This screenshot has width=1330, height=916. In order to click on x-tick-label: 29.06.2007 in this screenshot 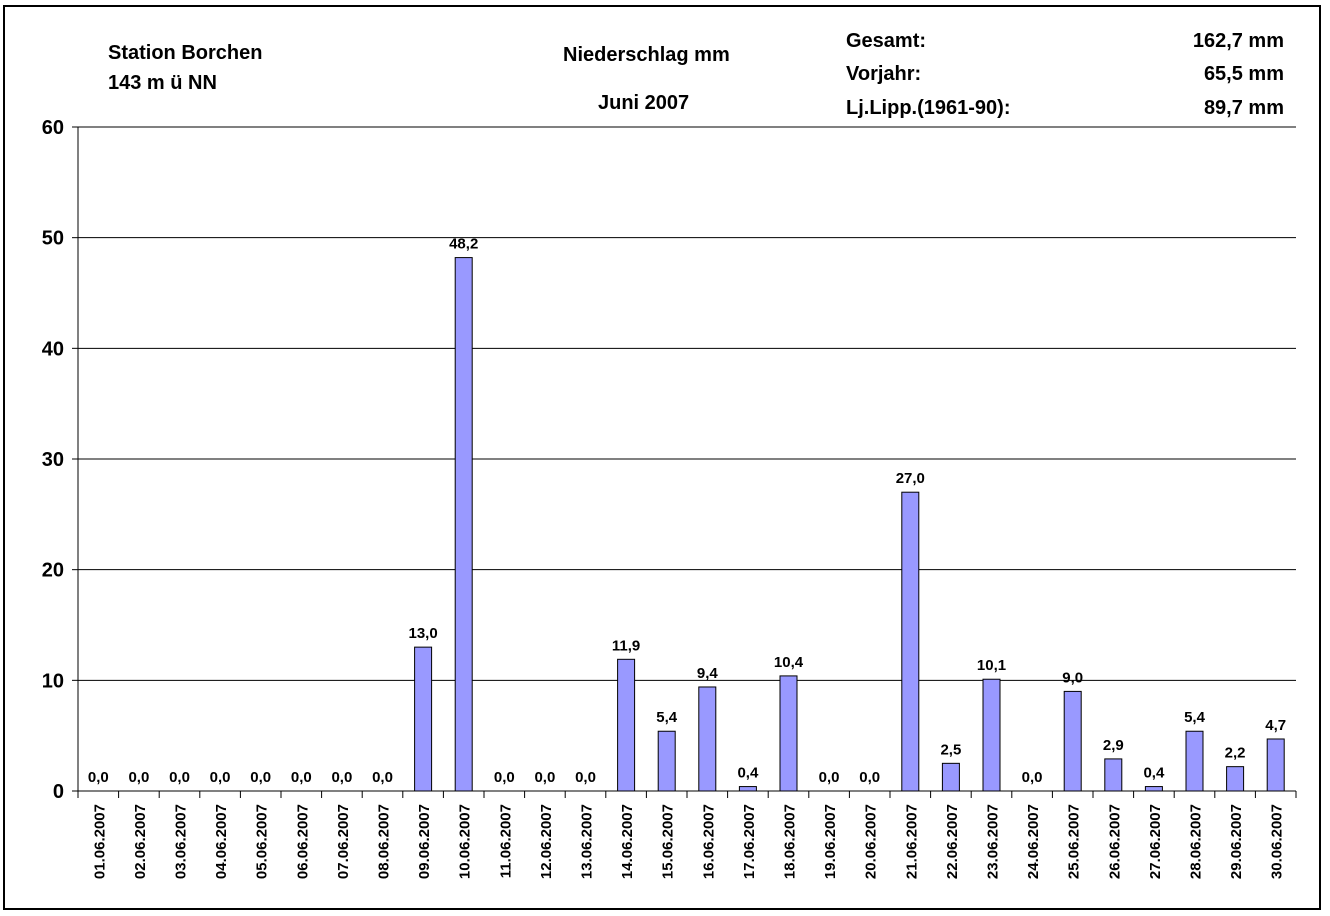, I will do `click(1236, 841)`.